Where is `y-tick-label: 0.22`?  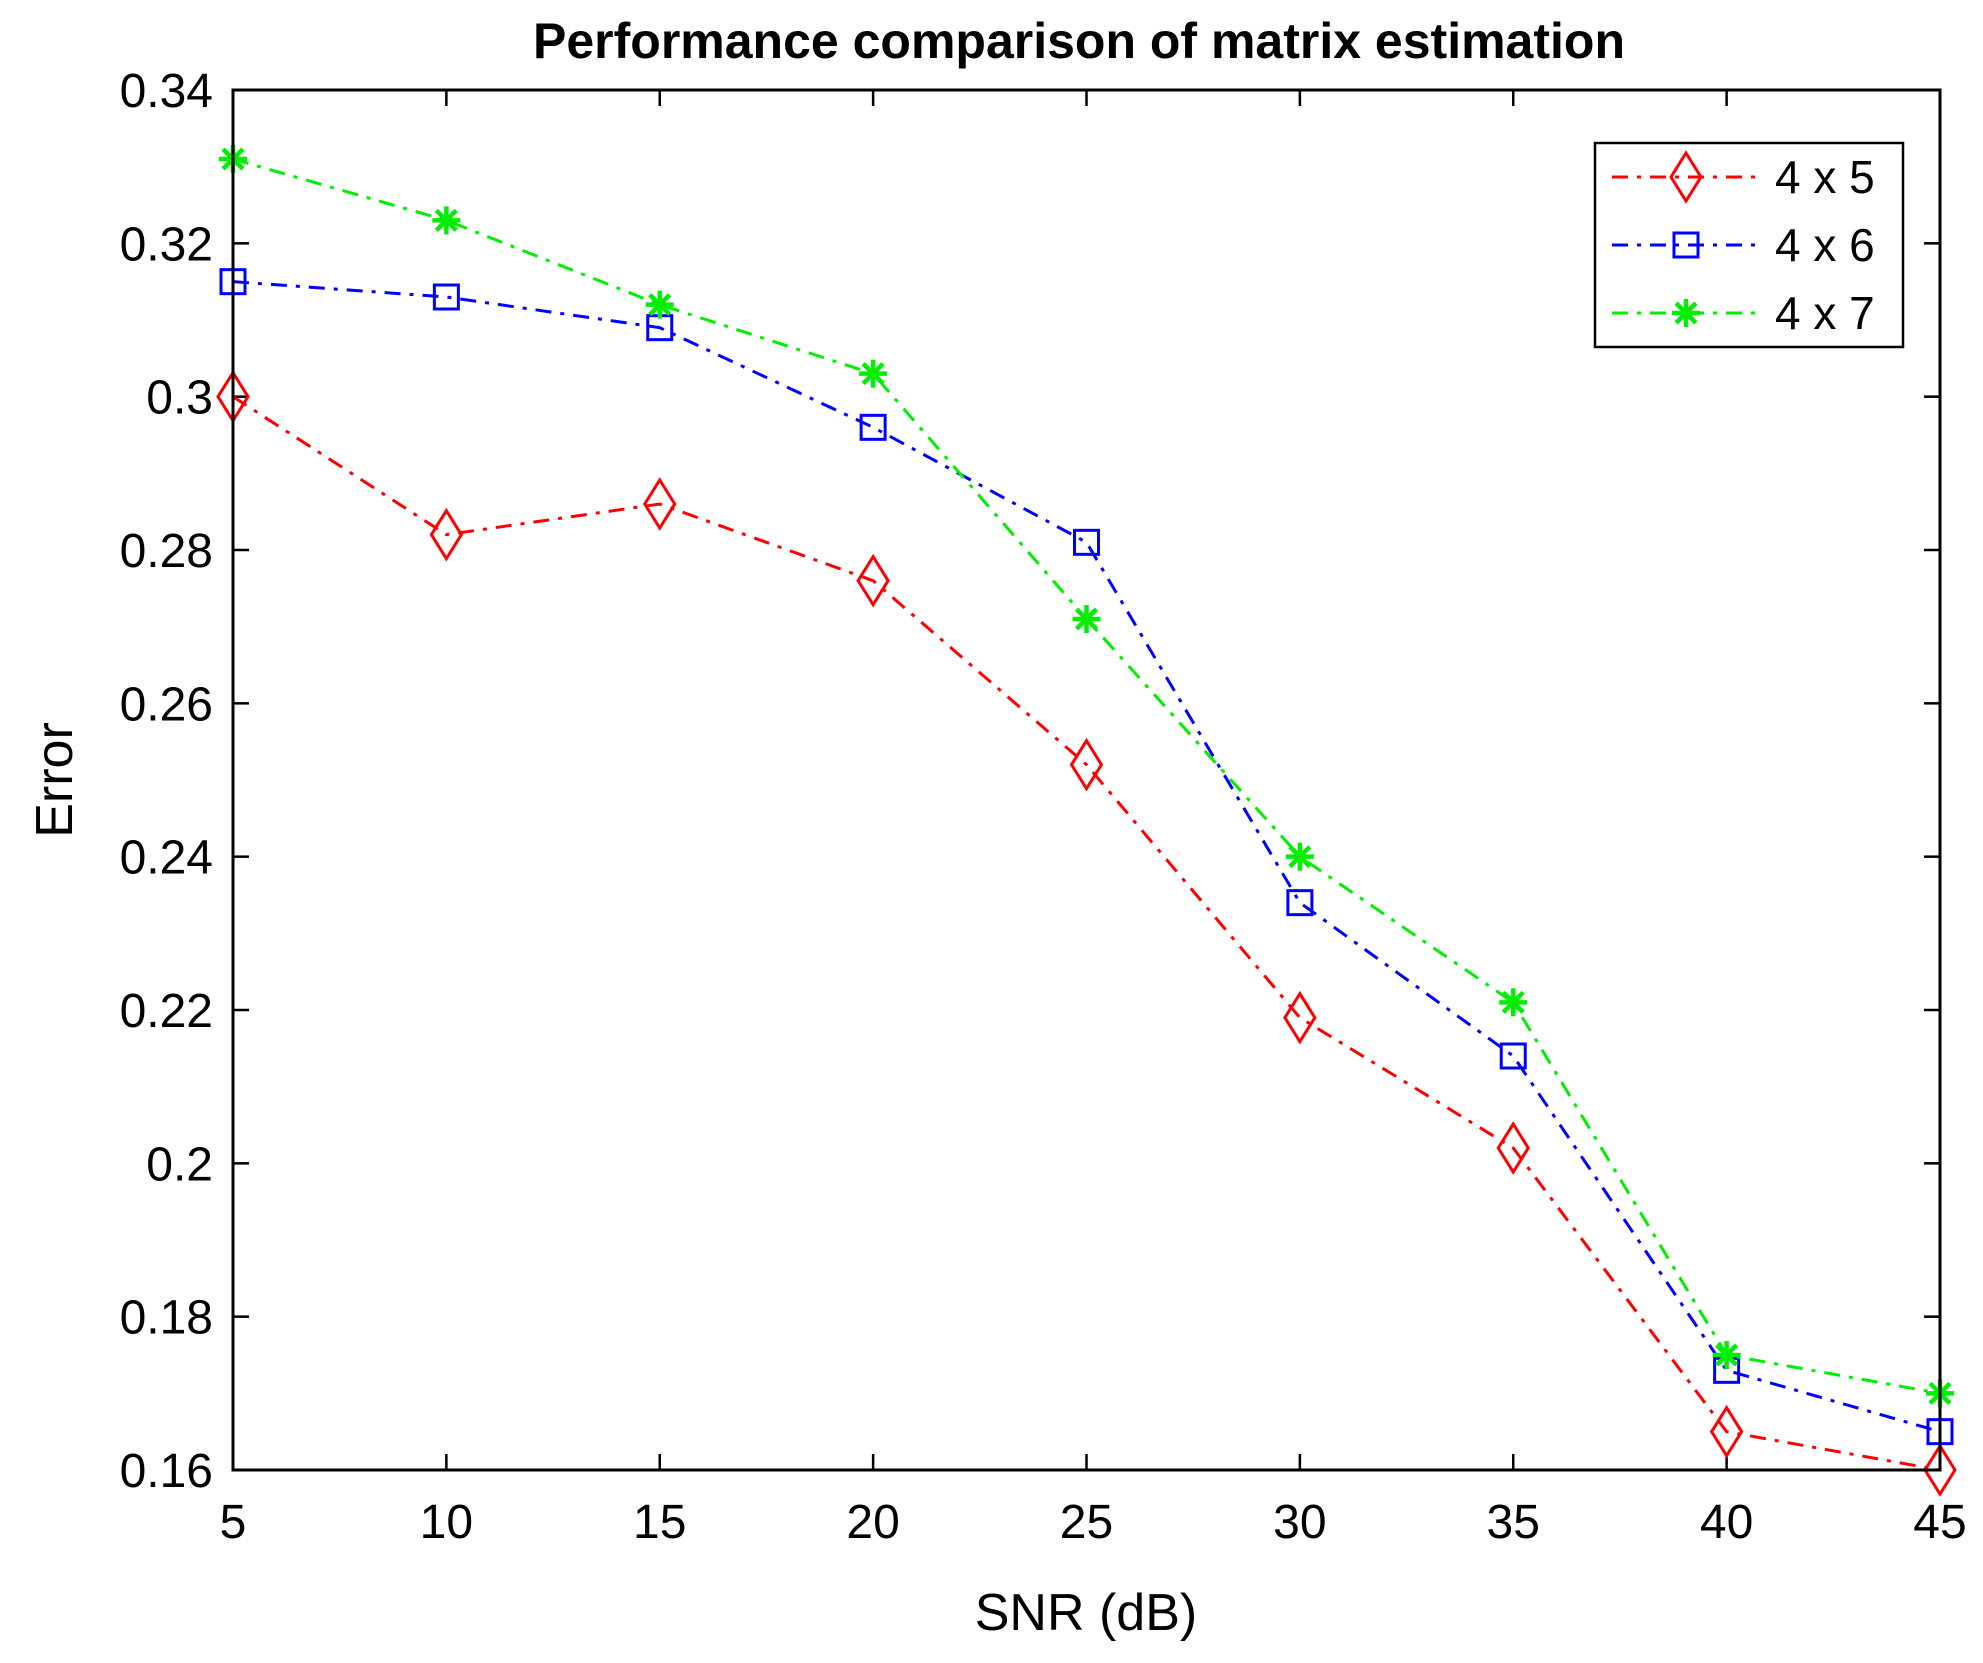
y-tick-label: 0.22 is located at coordinates (166, 1011).